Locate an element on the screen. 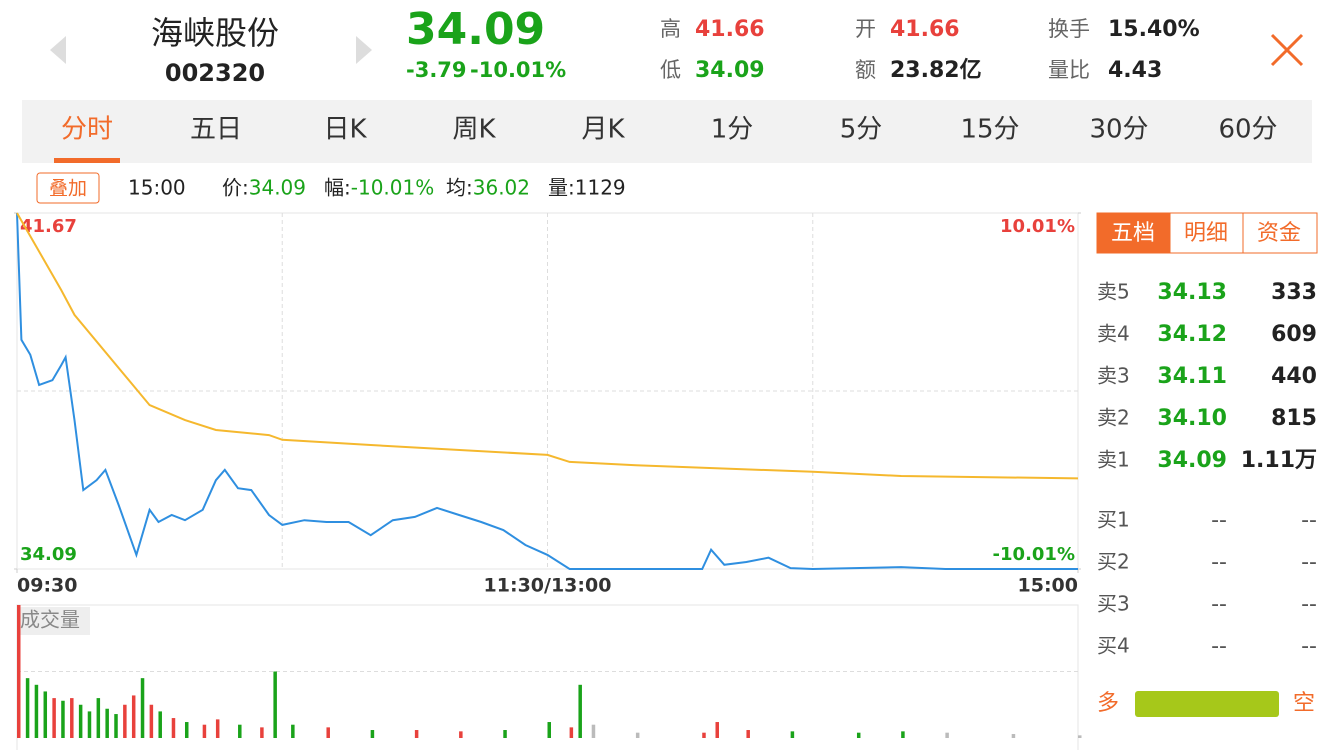 Image resolution: width=1334 pixels, height=750 pixels. price-change: -3.79 is located at coordinates (436, 70).